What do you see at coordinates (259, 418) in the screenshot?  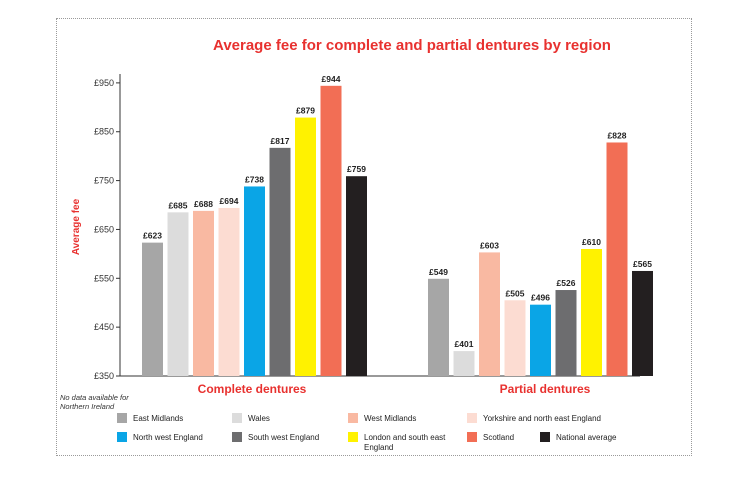 I see `legend-label: Wales` at bounding box center [259, 418].